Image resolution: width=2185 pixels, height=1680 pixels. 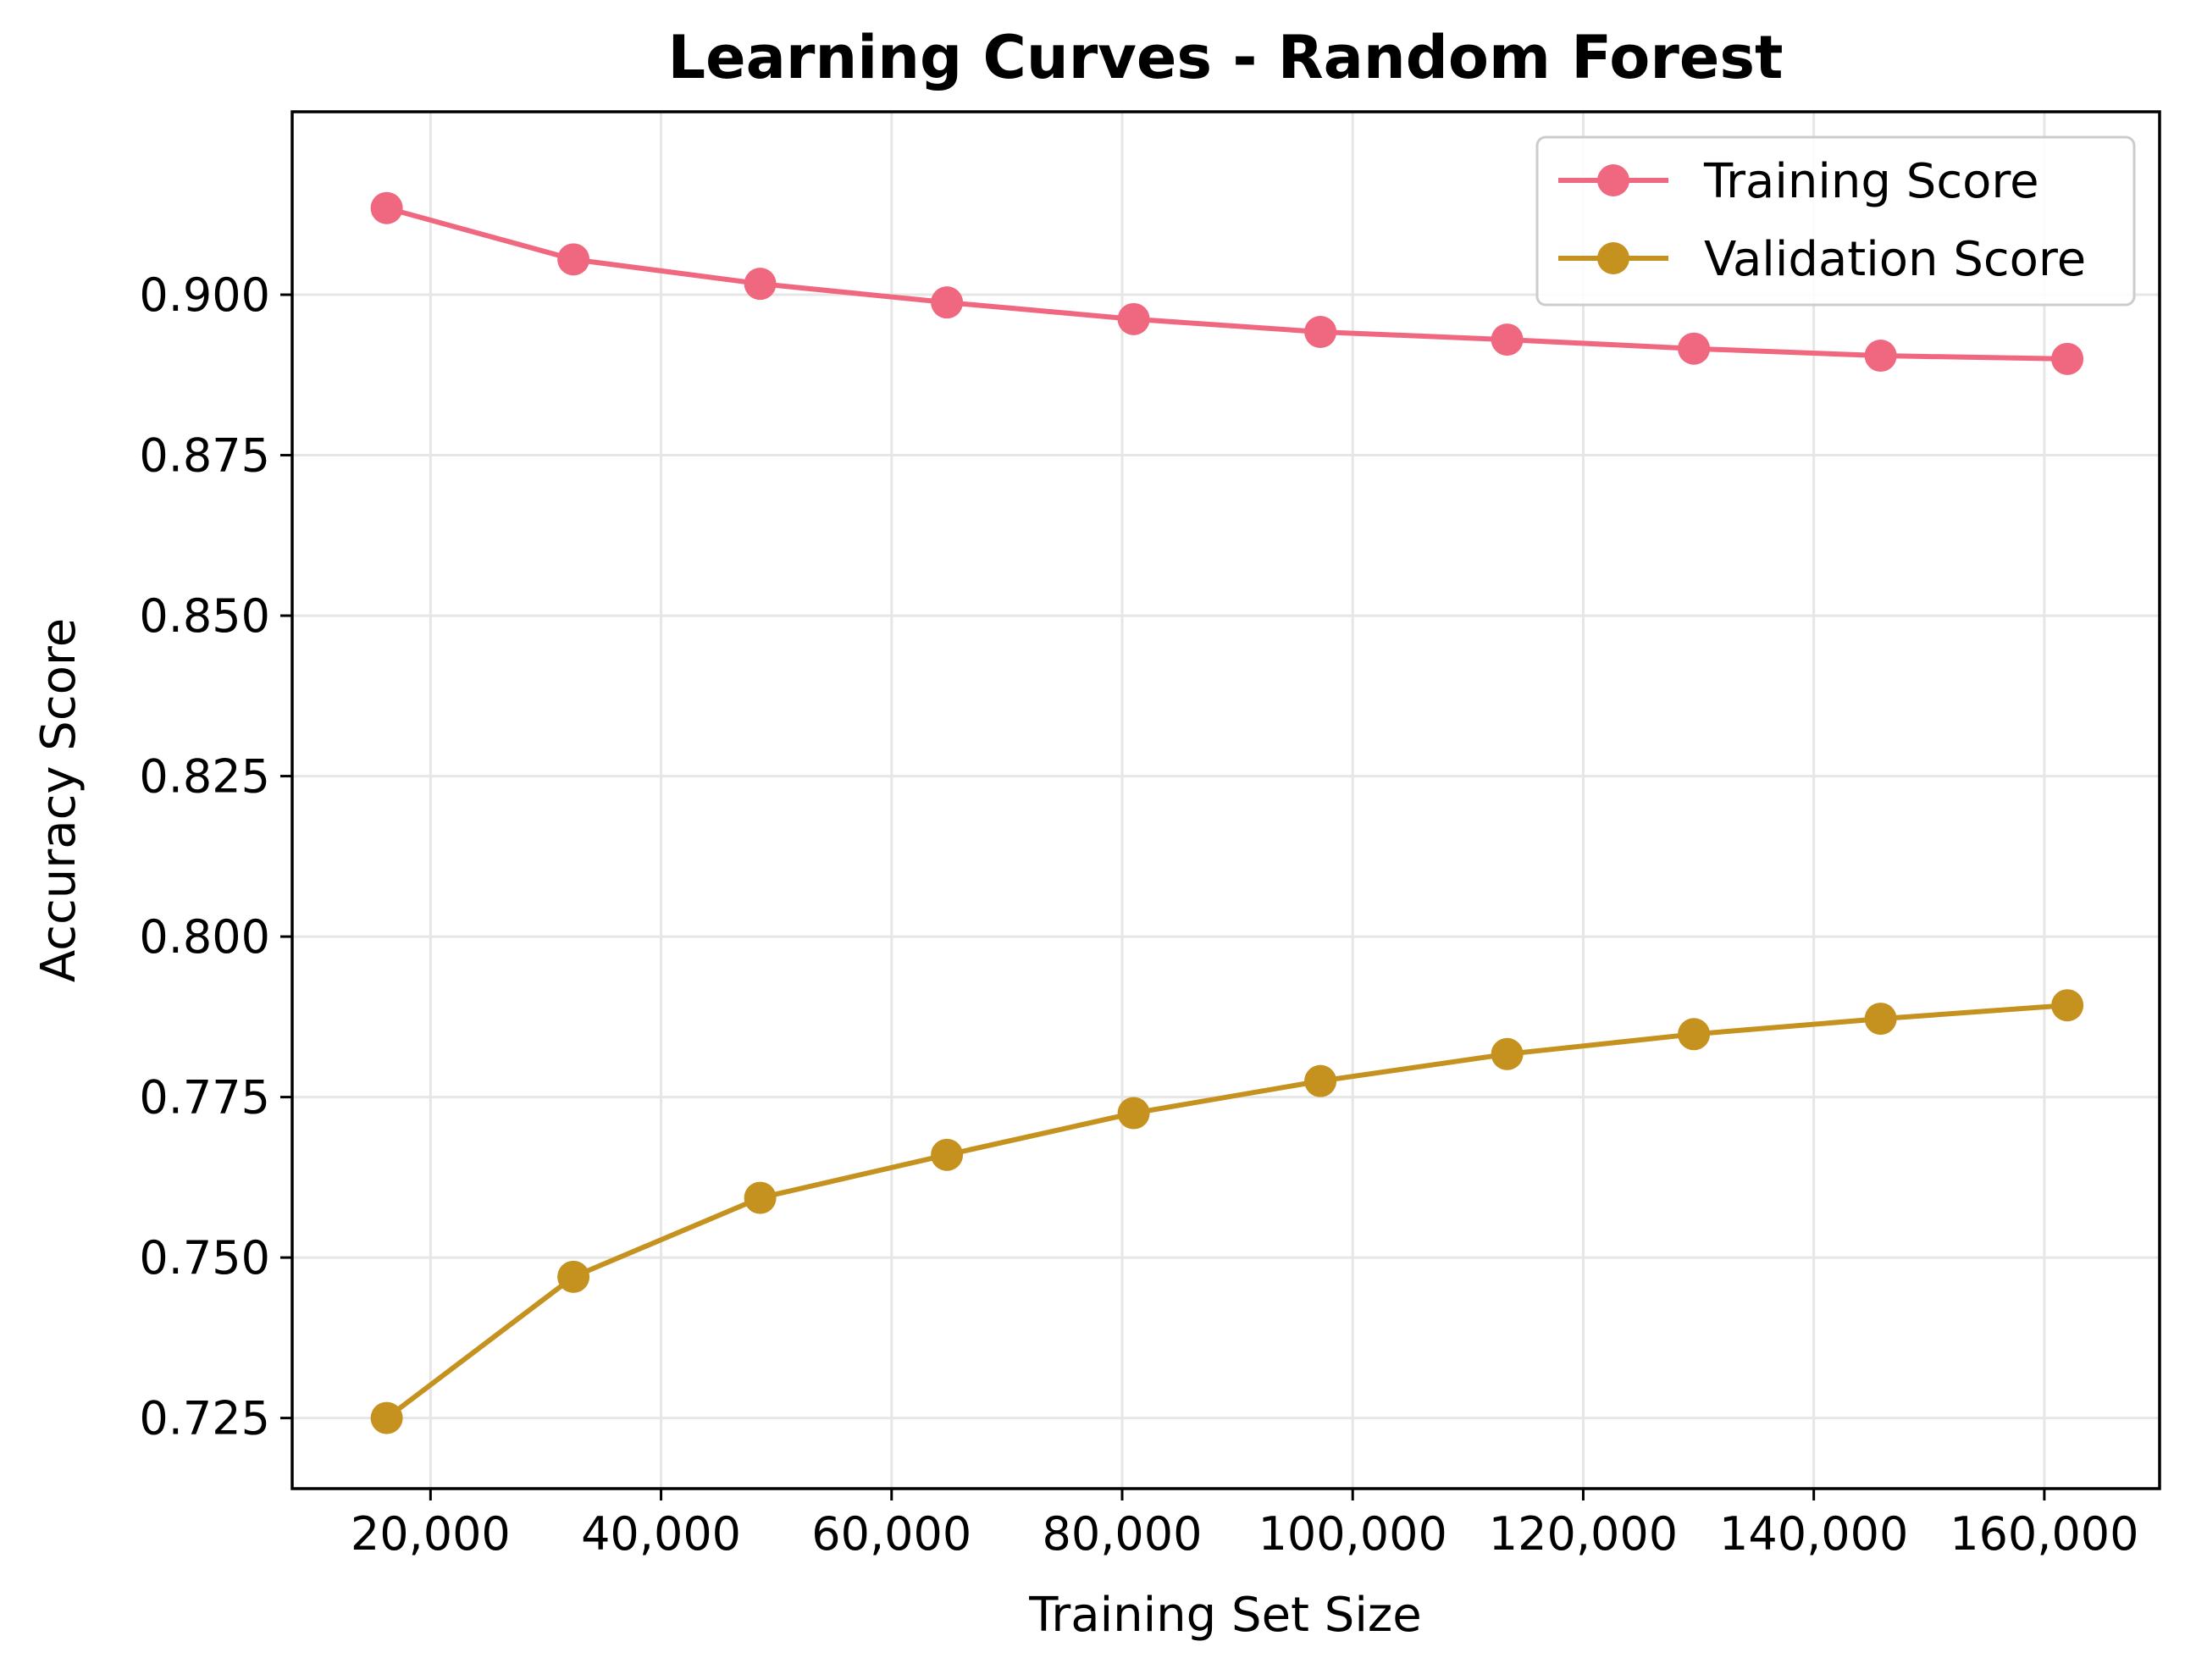 I want to click on x-tick-label: 160,000, so click(x=2044, y=1534).